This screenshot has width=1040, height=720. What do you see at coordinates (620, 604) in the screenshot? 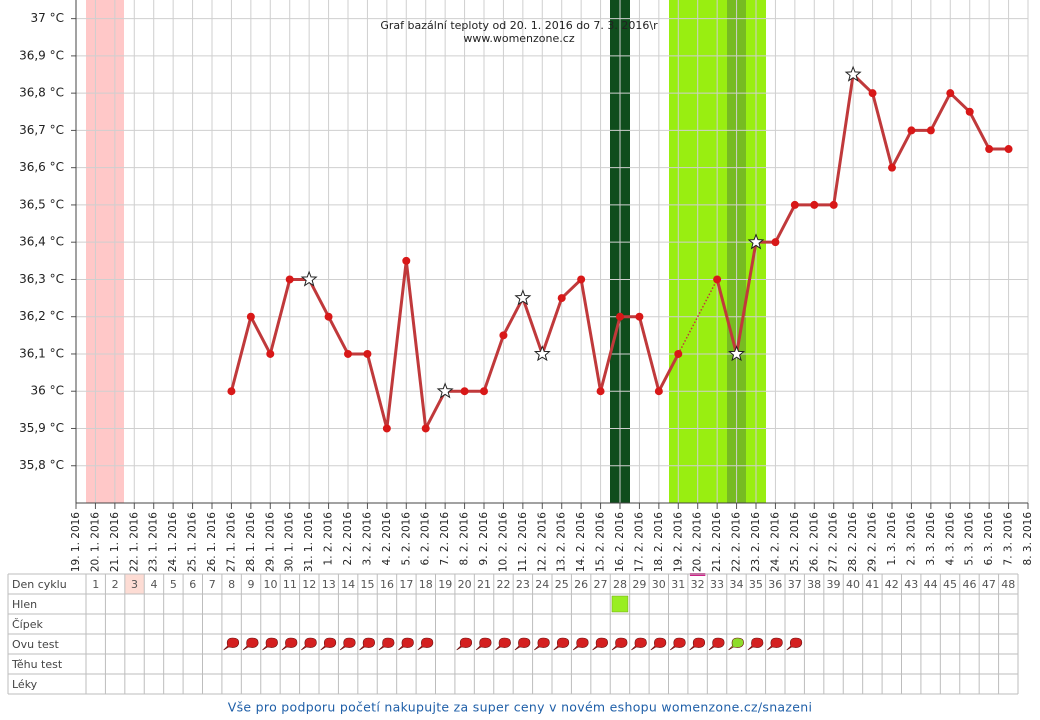
I see `mucus-cell` at bounding box center [620, 604].